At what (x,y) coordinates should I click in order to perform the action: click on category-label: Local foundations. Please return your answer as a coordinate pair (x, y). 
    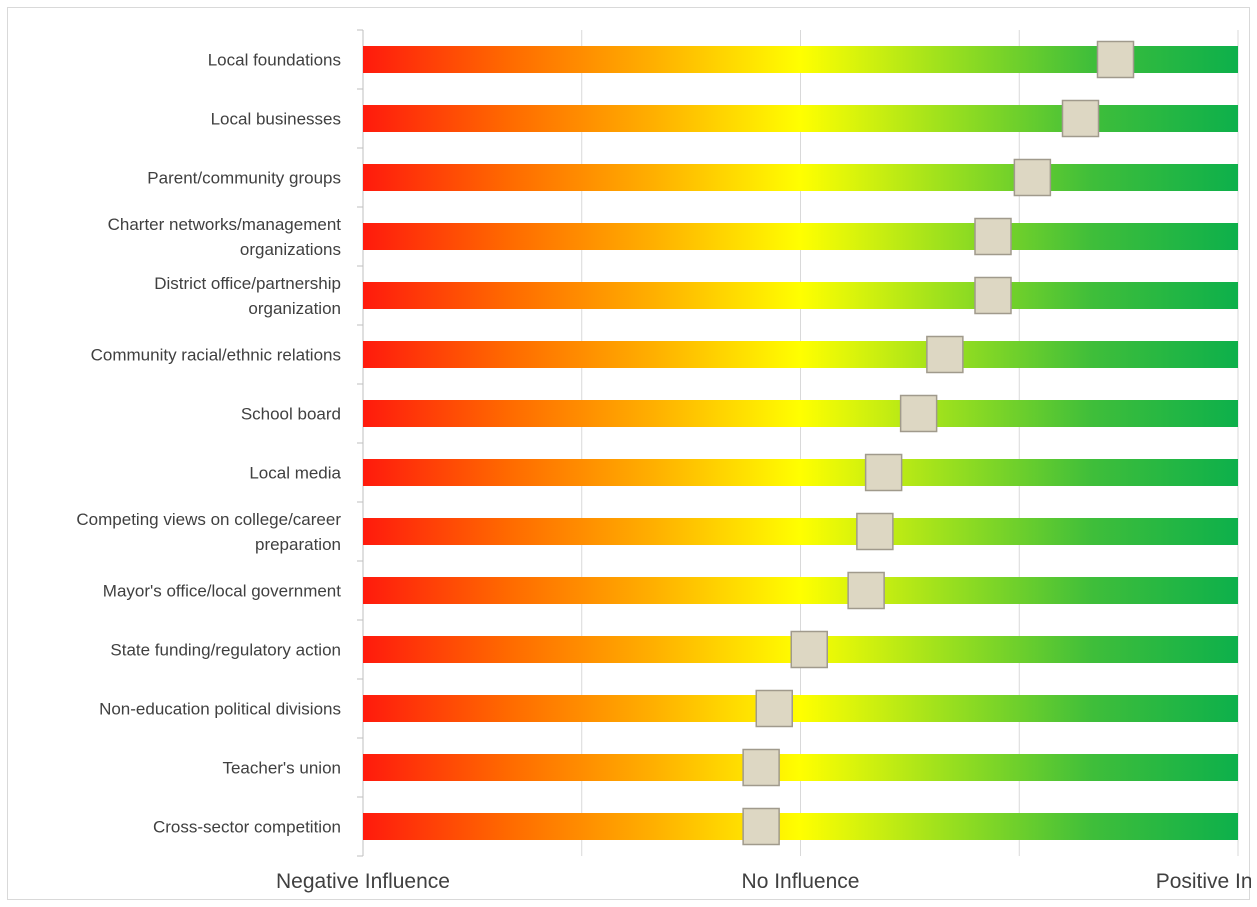
    Looking at the image, I should click on (274, 60).